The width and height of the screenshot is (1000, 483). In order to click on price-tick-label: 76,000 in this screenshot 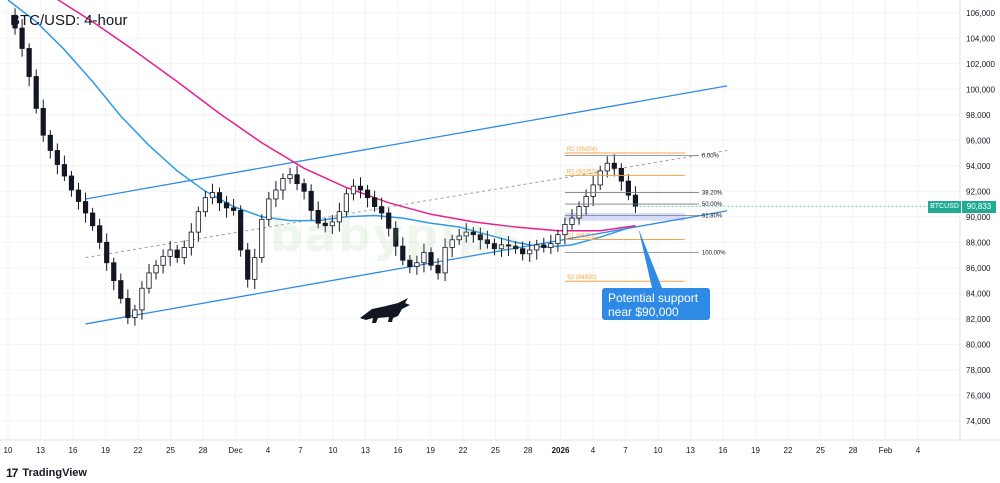, I will do `click(978, 395)`.